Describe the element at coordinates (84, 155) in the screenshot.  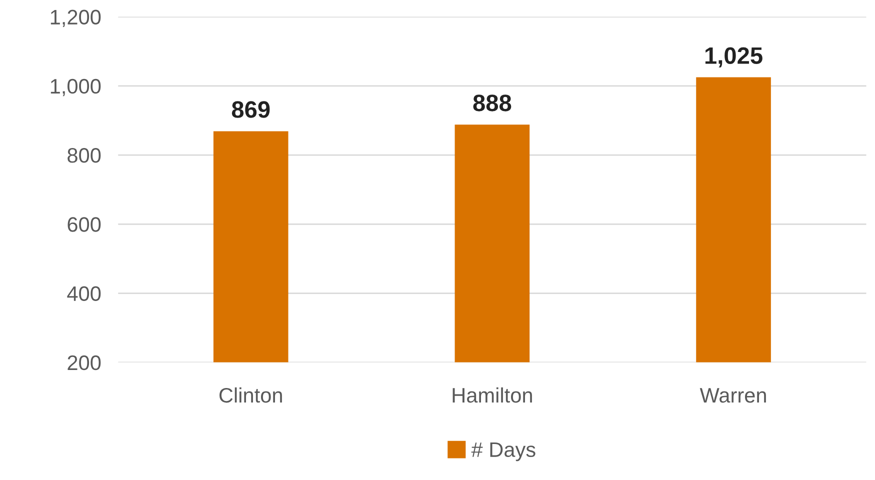
I see `y-tick-label: 800` at that location.